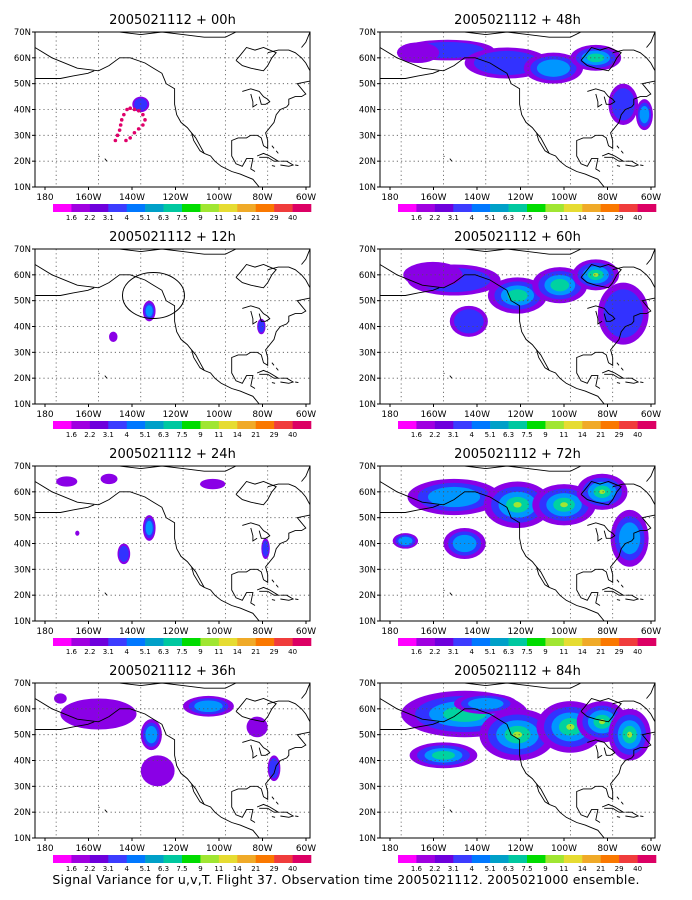  Describe the element at coordinates (219, 198) in the screenshot. I see `lon-tick-label: 100W` at that location.